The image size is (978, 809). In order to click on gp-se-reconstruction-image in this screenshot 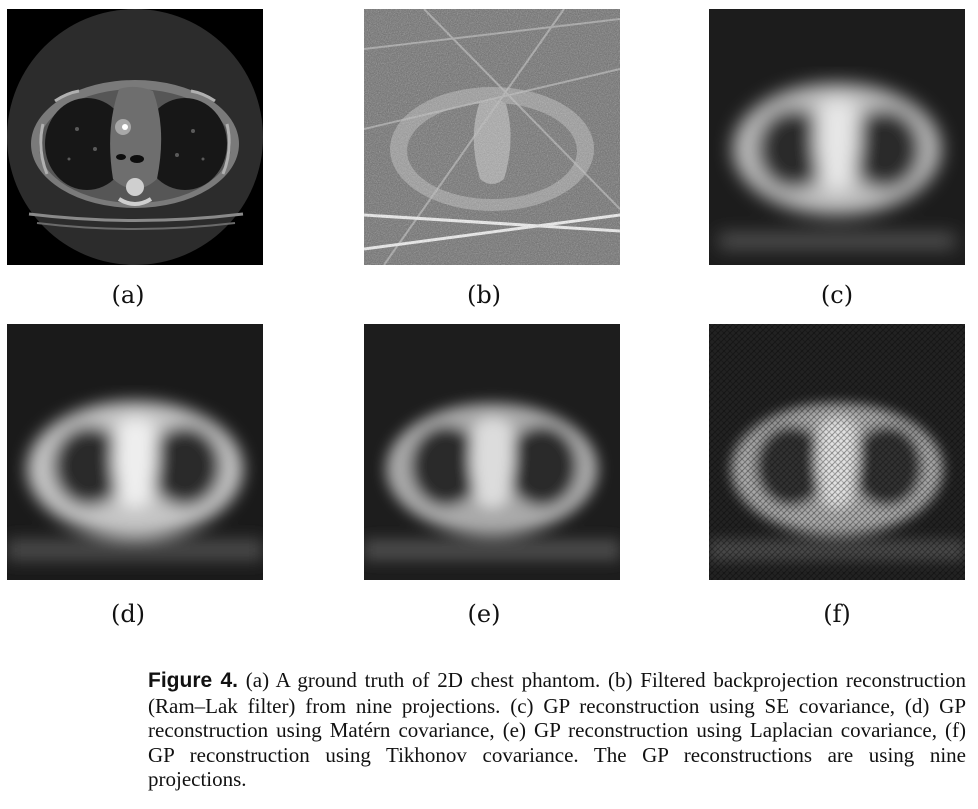, I will do `click(837, 137)`.